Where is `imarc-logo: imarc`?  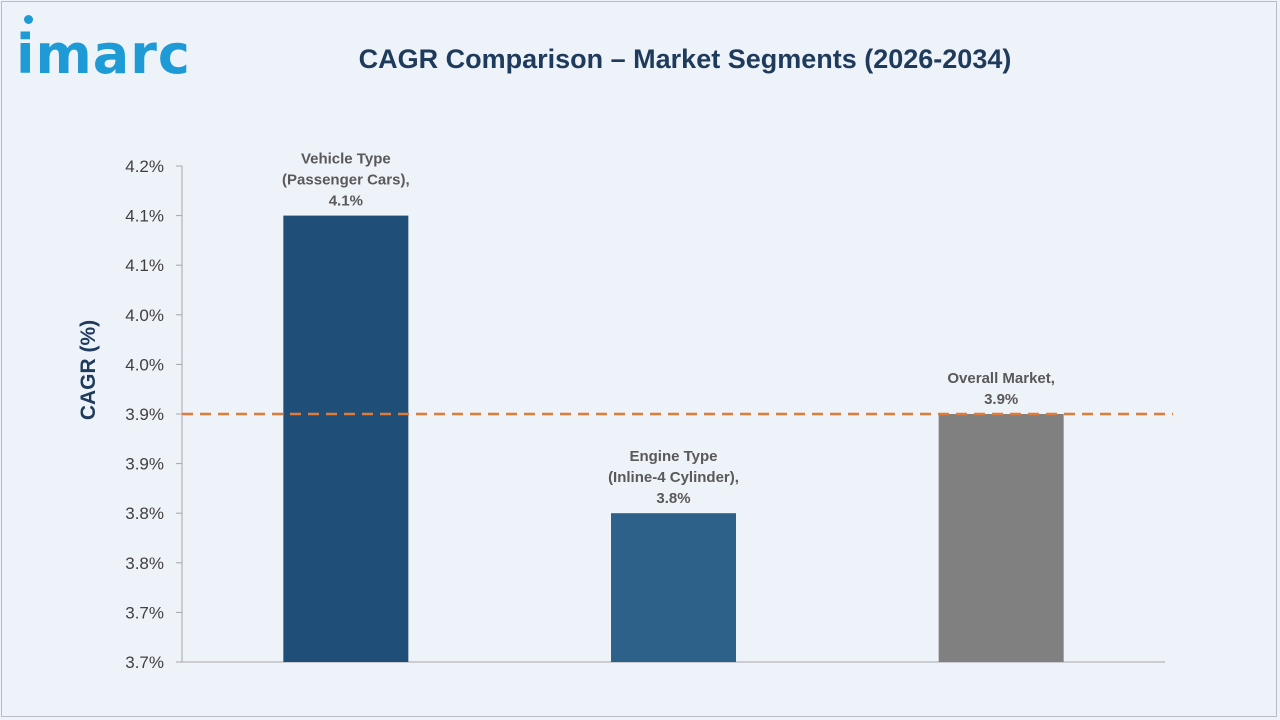
imarc-logo: imarc is located at coordinates (103, 54).